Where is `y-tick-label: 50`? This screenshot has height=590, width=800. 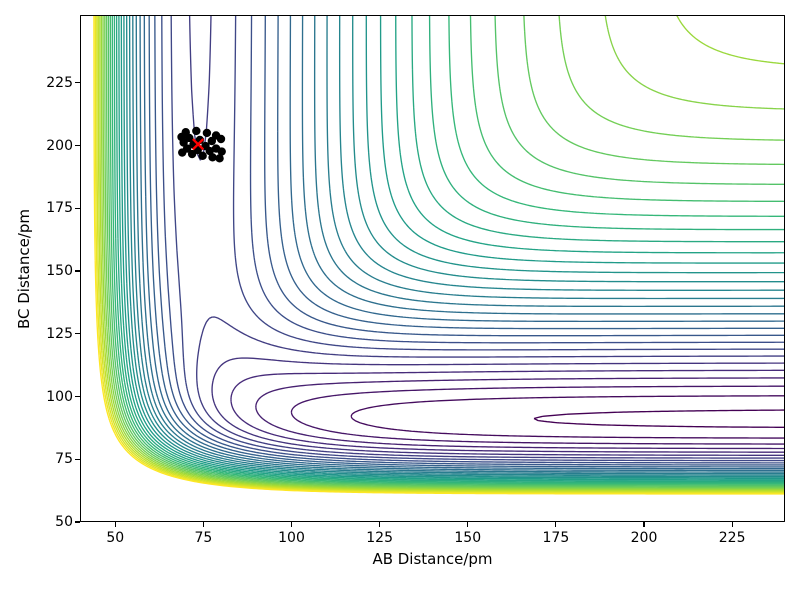 y-tick-label: 50 is located at coordinates (64, 522).